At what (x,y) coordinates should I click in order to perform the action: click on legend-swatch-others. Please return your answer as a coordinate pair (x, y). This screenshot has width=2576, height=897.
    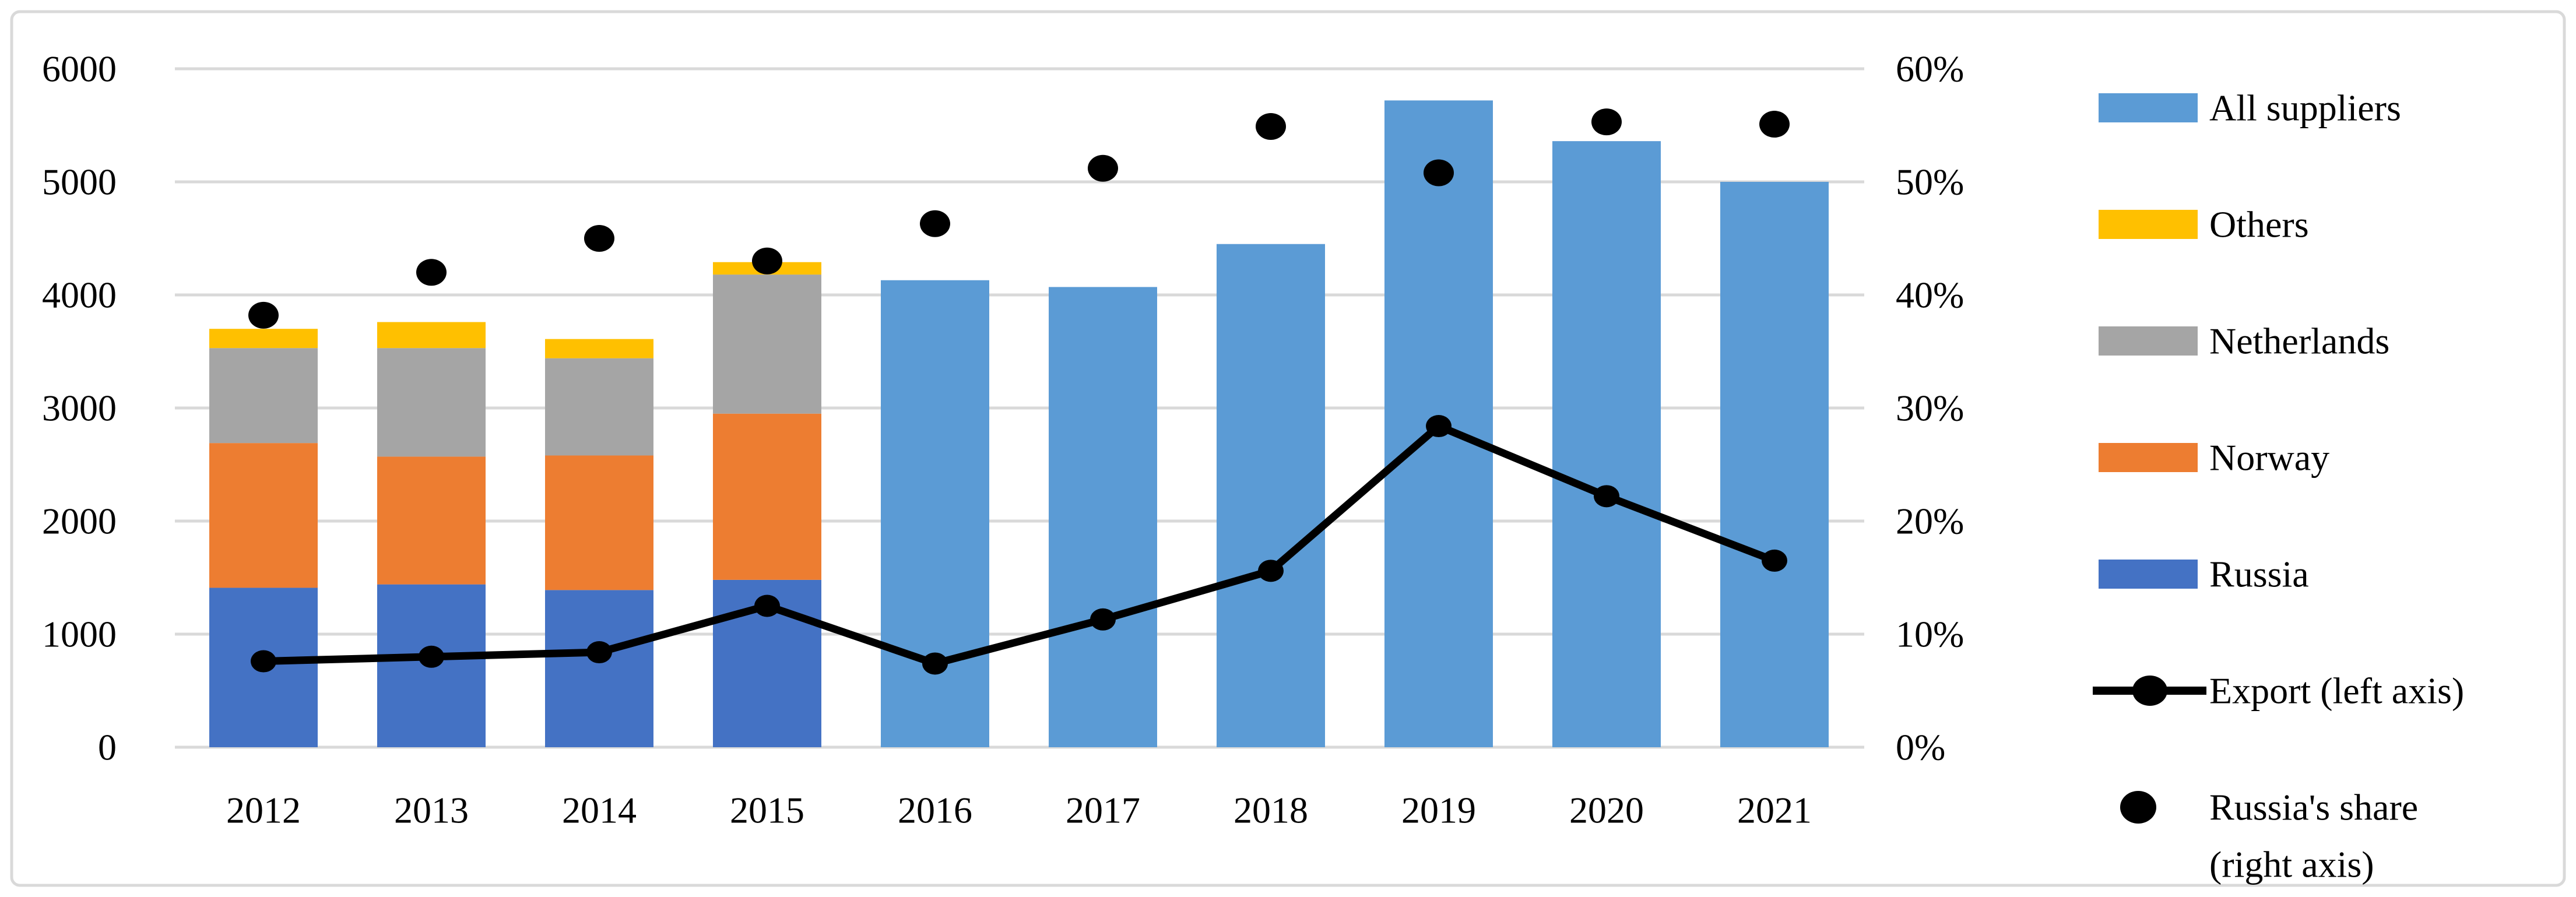
    Looking at the image, I should click on (2148, 224).